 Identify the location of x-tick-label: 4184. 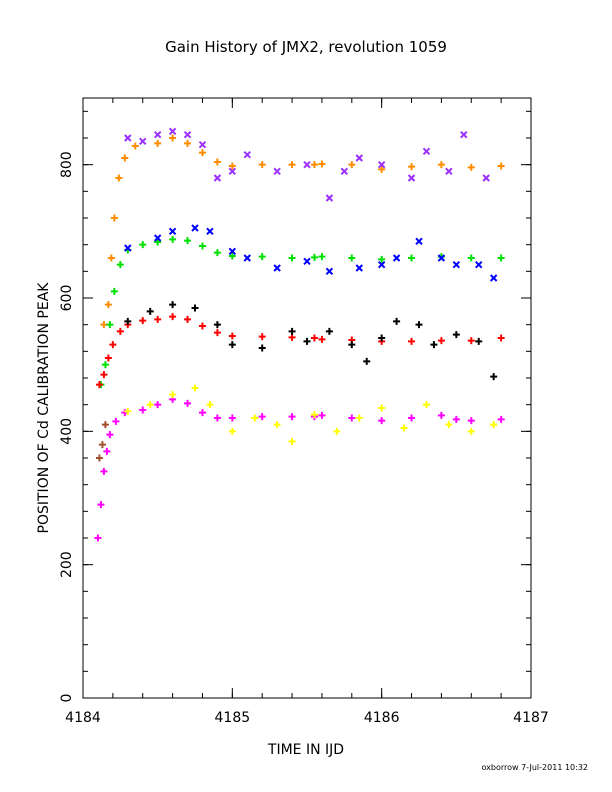
(83, 718).